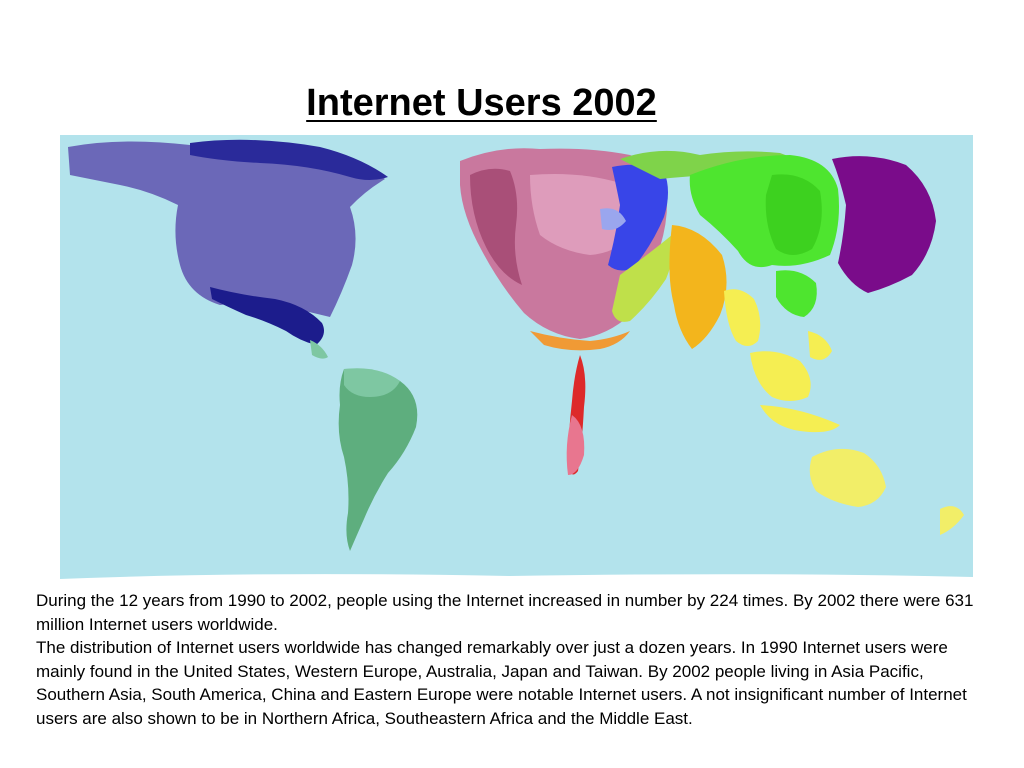 Image resolution: width=1024 pixels, height=768 pixels. What do you see at coordinates (742, 317) in the screenshot?
I see `region-asia-pacific` at bounding box center [742, 317].